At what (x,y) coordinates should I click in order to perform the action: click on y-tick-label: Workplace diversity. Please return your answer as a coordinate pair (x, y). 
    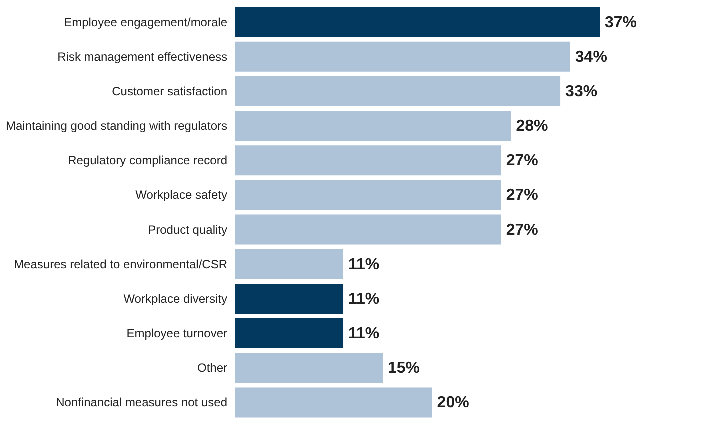
    Looking at the image, I should click on (176, 299).